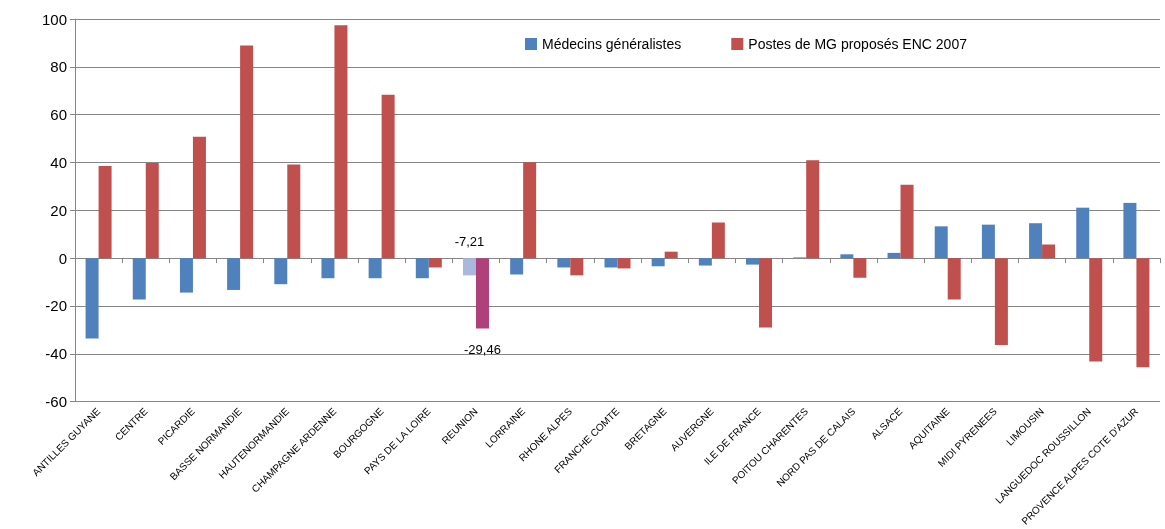  Describe the element at coordinates (58, 115) in the screenshot. I see `y-tick-label: 60` at that location.